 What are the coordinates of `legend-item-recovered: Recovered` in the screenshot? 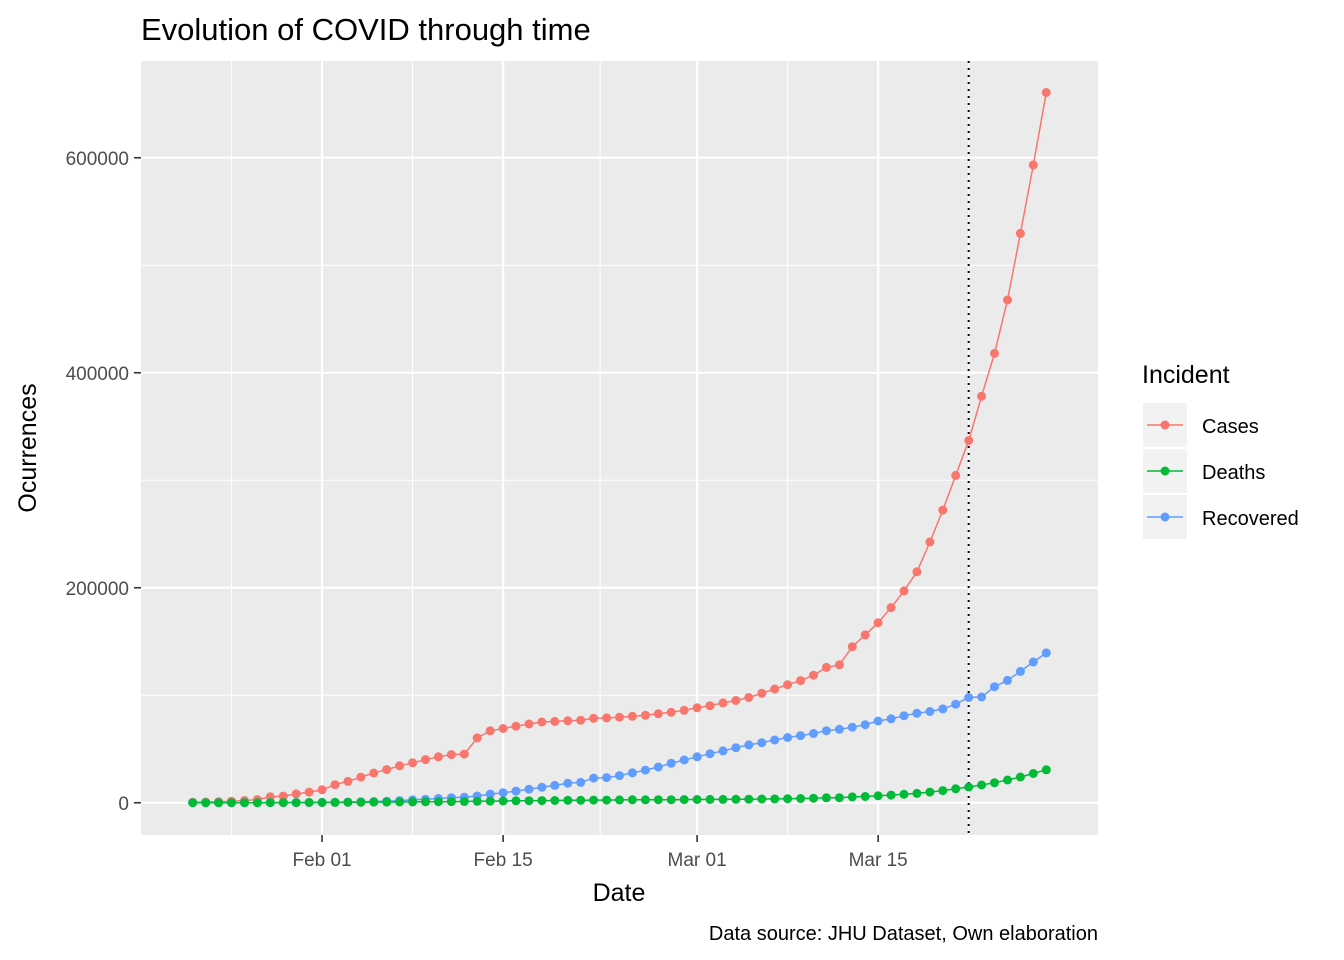 It's located at (1221, 517).